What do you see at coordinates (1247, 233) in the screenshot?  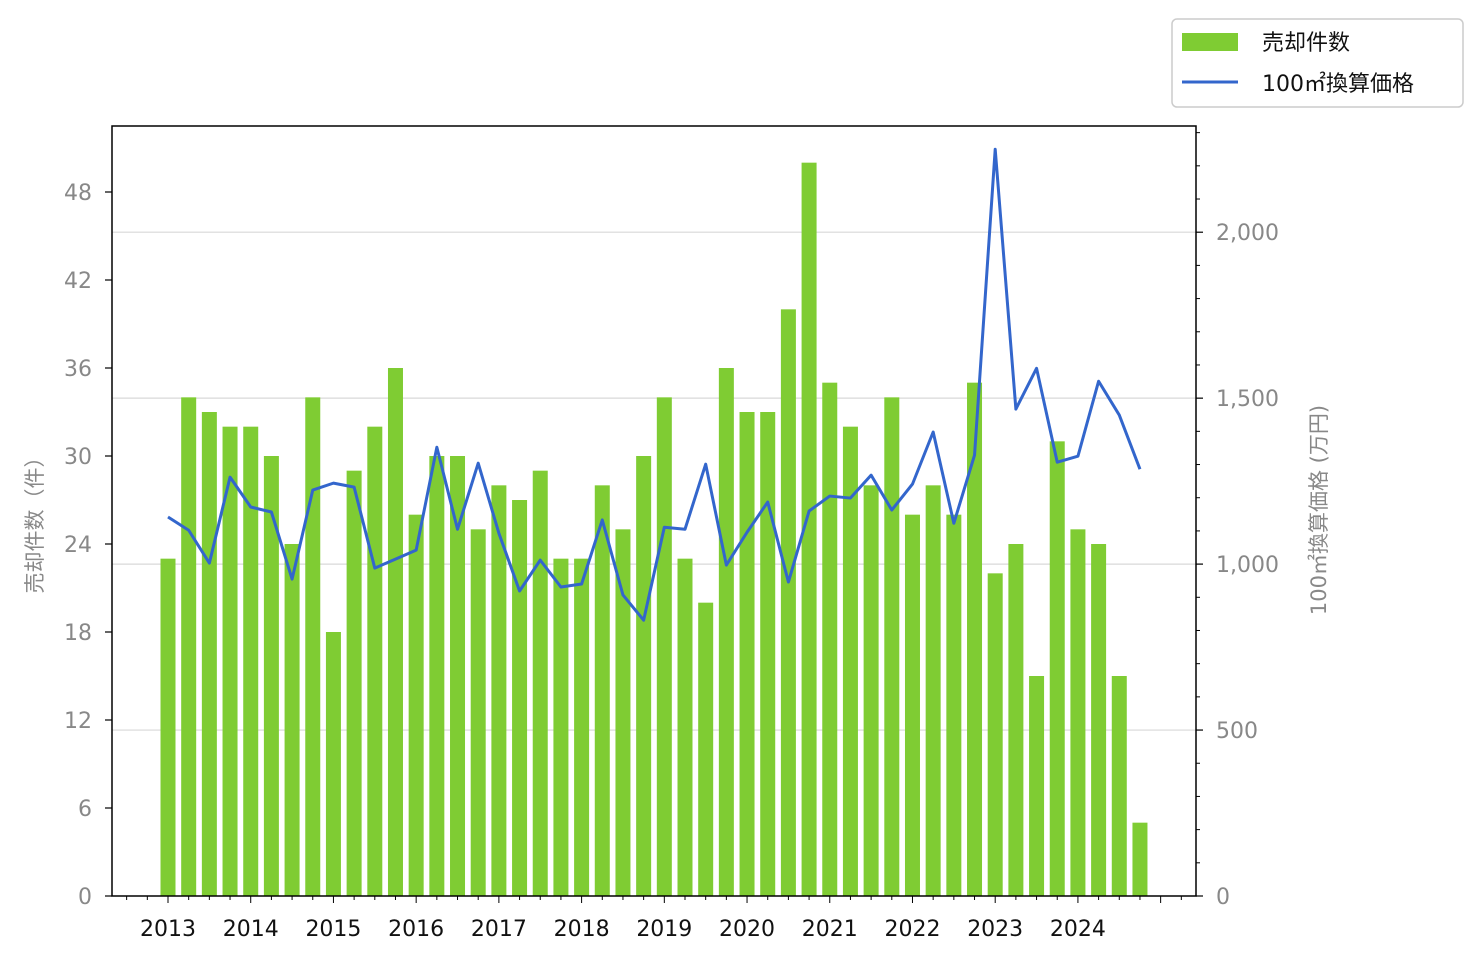 I see `y-right-tick-label: 2,000` at bounding box center [1247, 233].